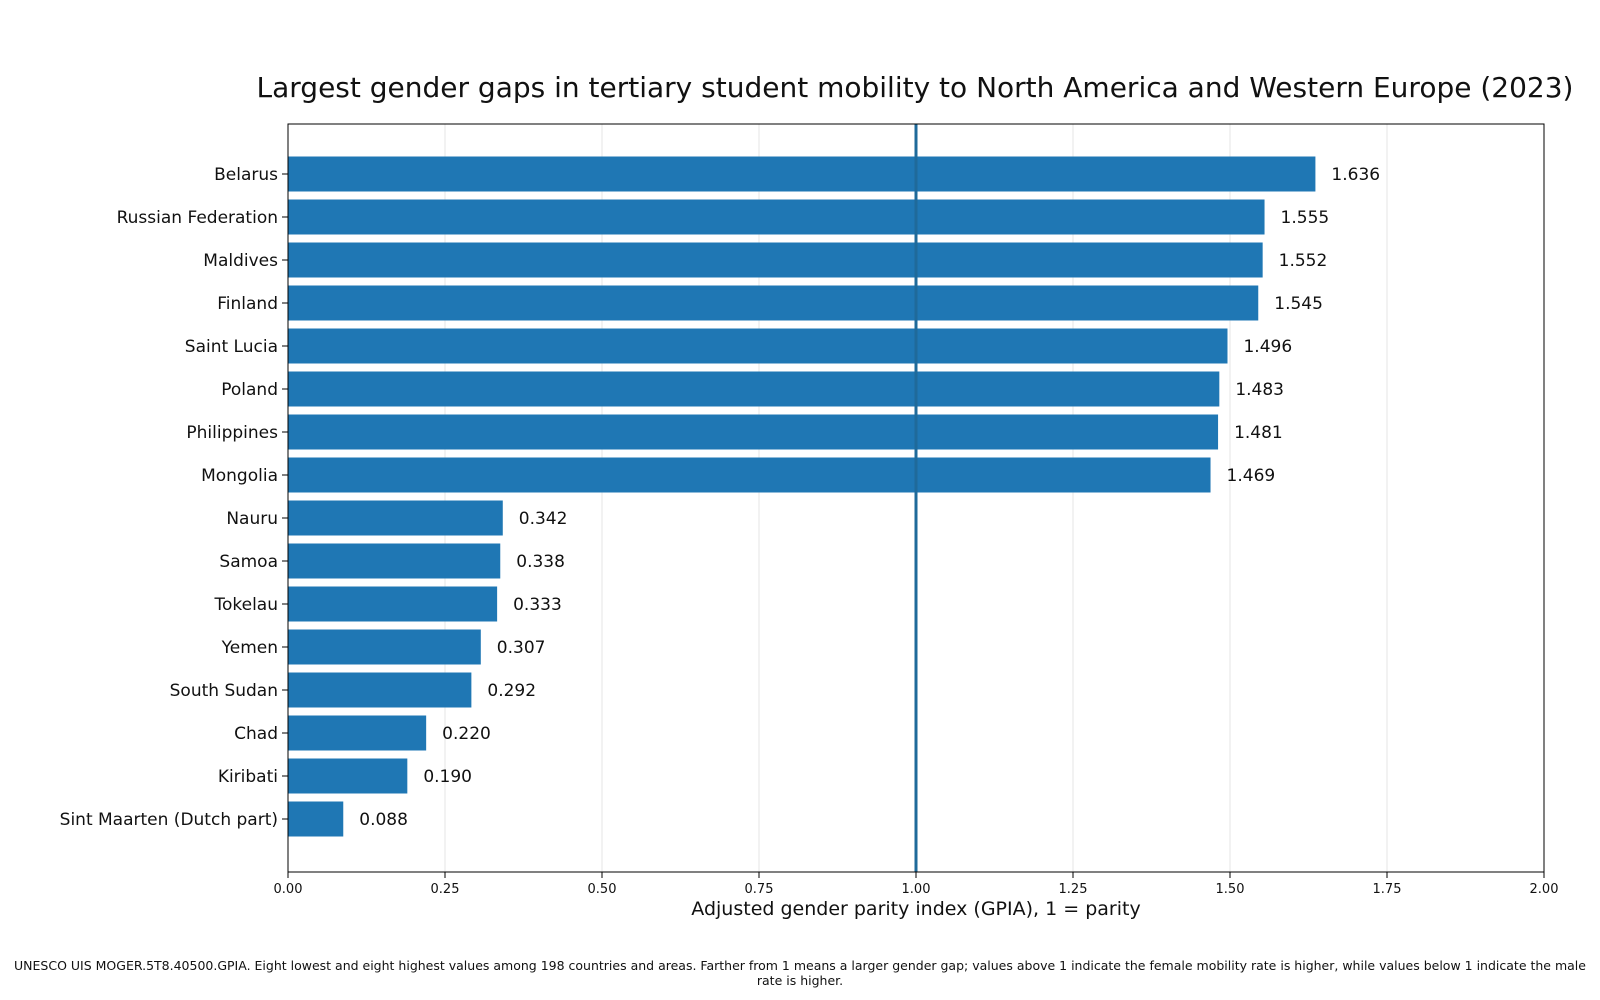 This screenshot has width=1600, height=1000. What do you see at coordinates (248, 562) in the screenshot?
I see `category-label: Samoa` at bounding box center [248, 562].